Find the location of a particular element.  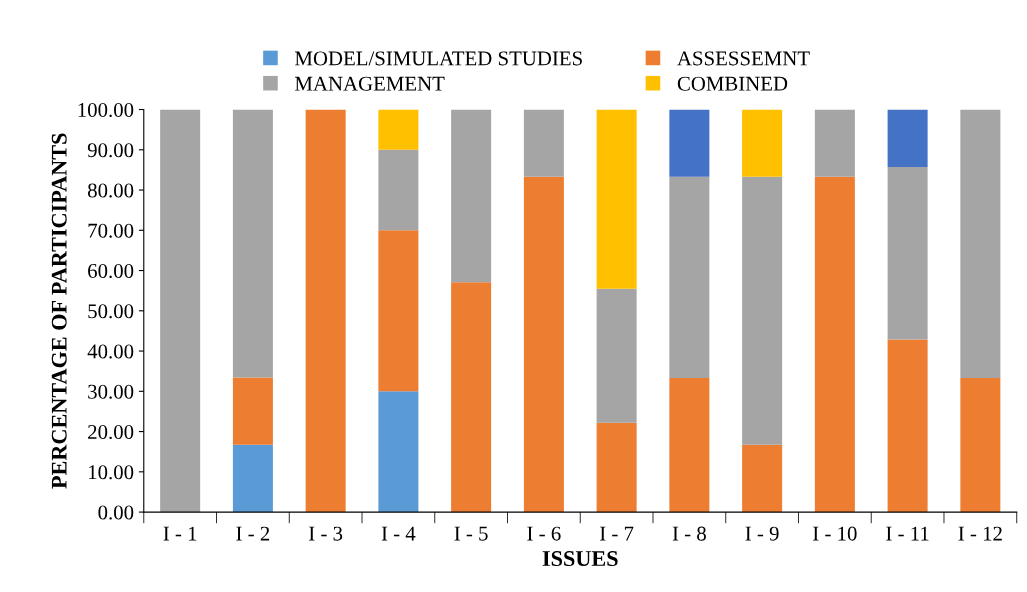

x-axis-title: ISSUES is located at coordinates (580, 559).